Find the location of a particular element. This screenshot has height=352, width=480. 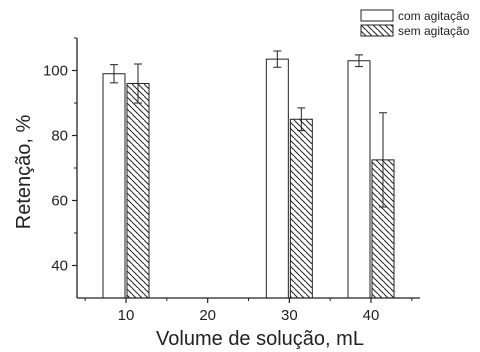

x-axis-title: Volume de solução, mL is located at coordinates (260, 339).